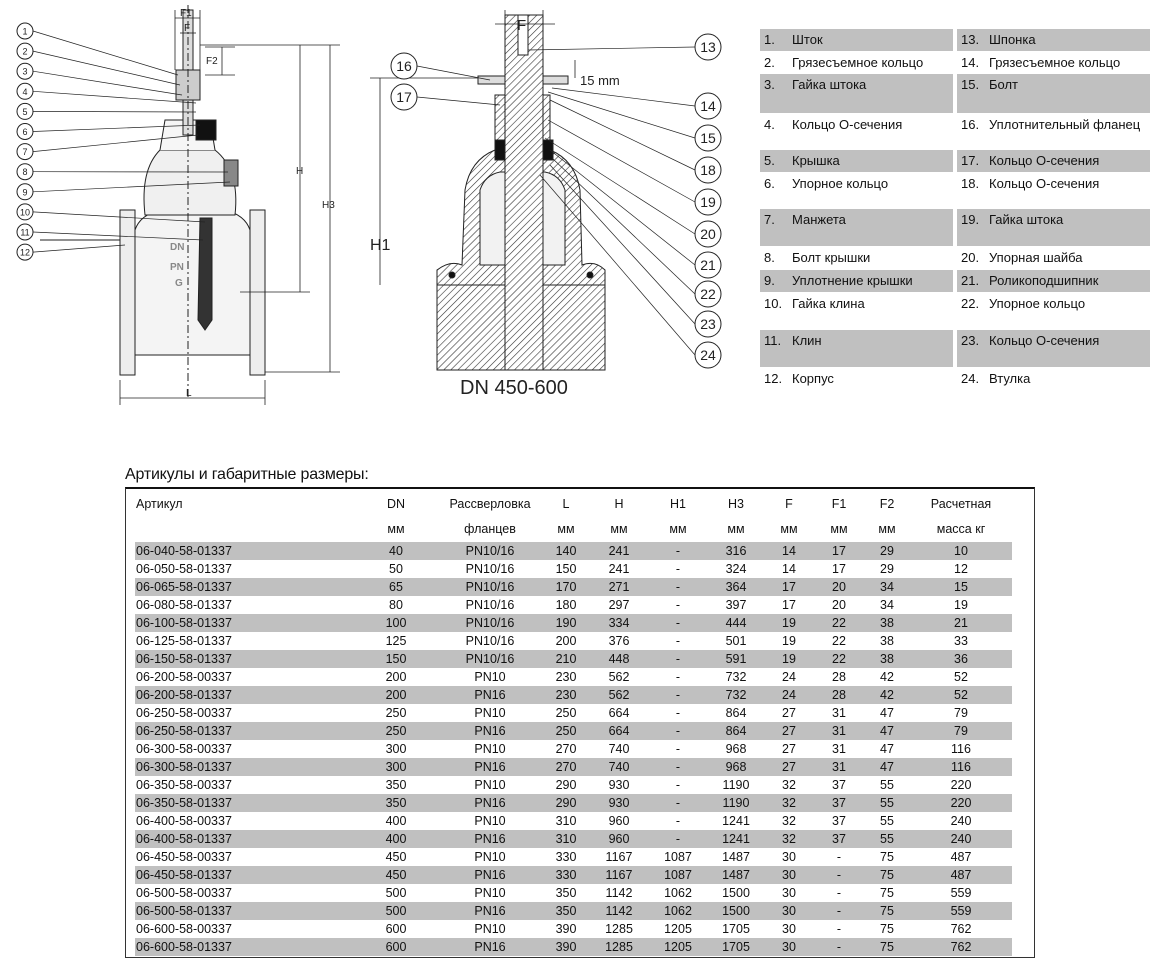 The width and height of the screenshot is (1170, 978). Describe the element at coordinates (244, 529) in the screenshot. I see `column-header` at that location.